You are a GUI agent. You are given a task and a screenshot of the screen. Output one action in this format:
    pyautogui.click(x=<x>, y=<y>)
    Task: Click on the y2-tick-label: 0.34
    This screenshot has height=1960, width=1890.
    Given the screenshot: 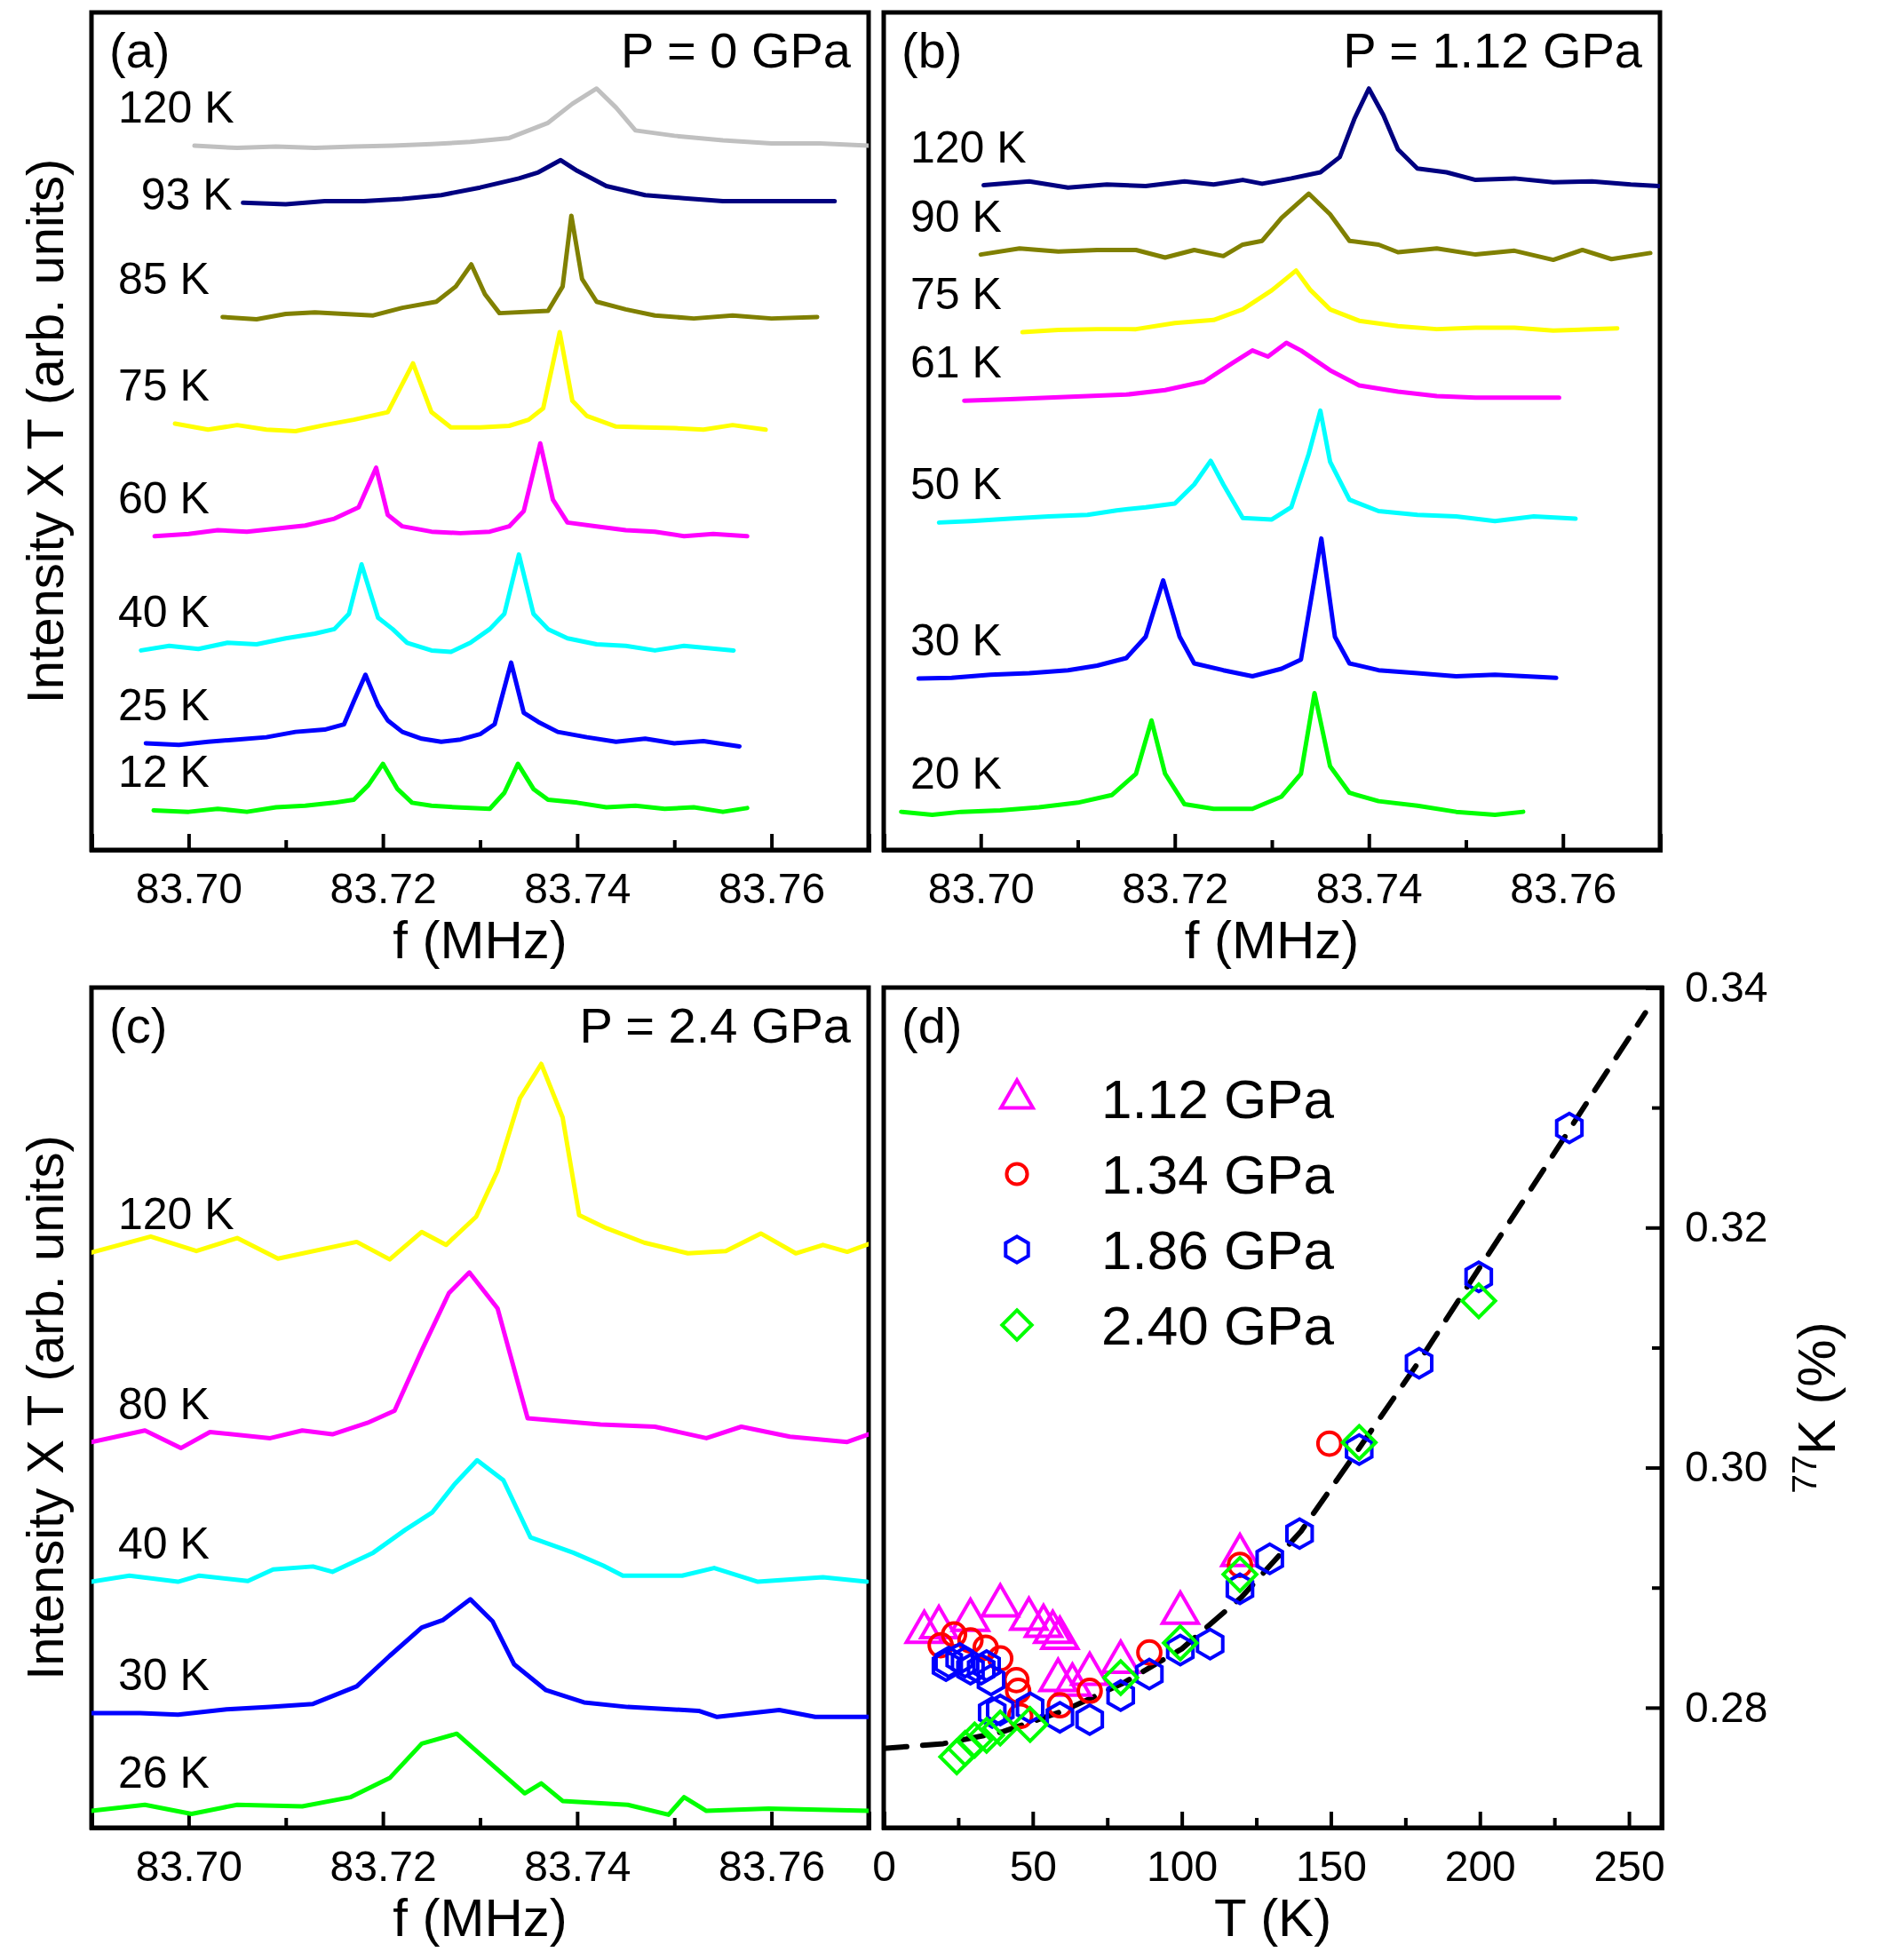 What is the action you would take?
    pyautogui.click(x=1727, y=987)
    